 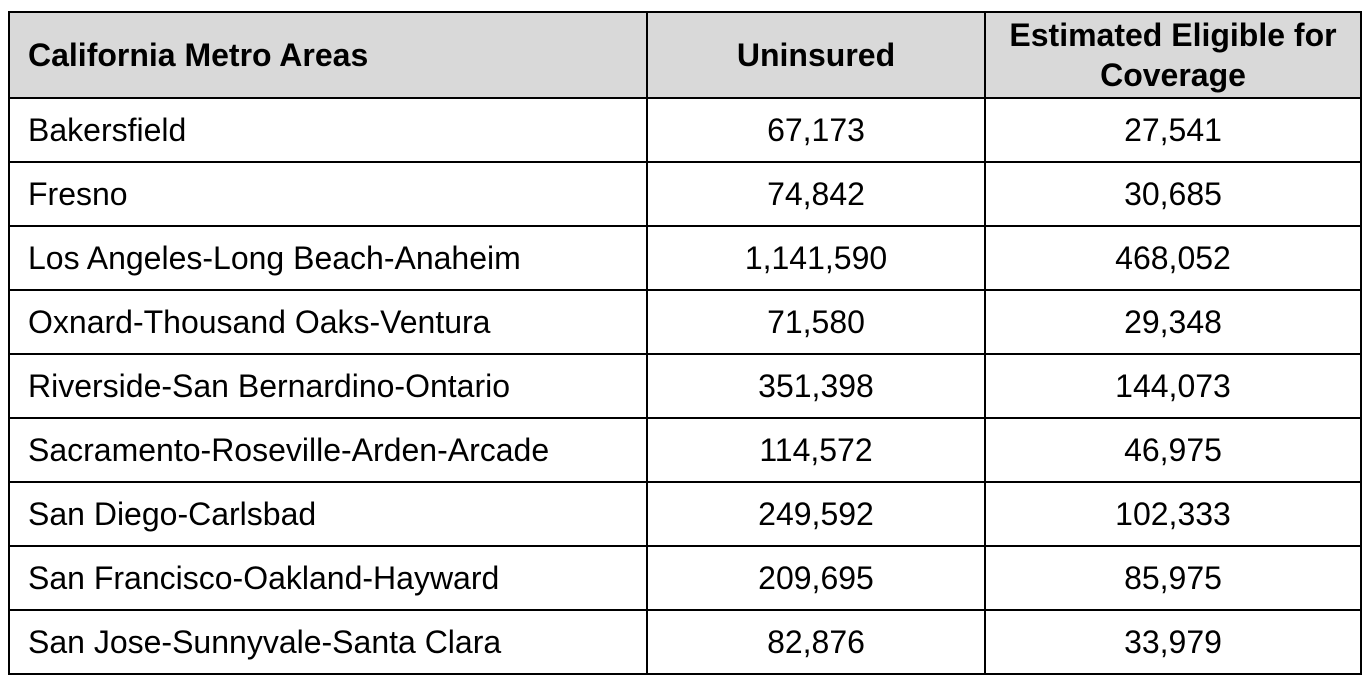 What do you see at coordinates (328, 322) in the screenshot?
I see `metro-area-cell: Oxnard-Thousand Oaks-Ventura` at bounding box center [328, 322].